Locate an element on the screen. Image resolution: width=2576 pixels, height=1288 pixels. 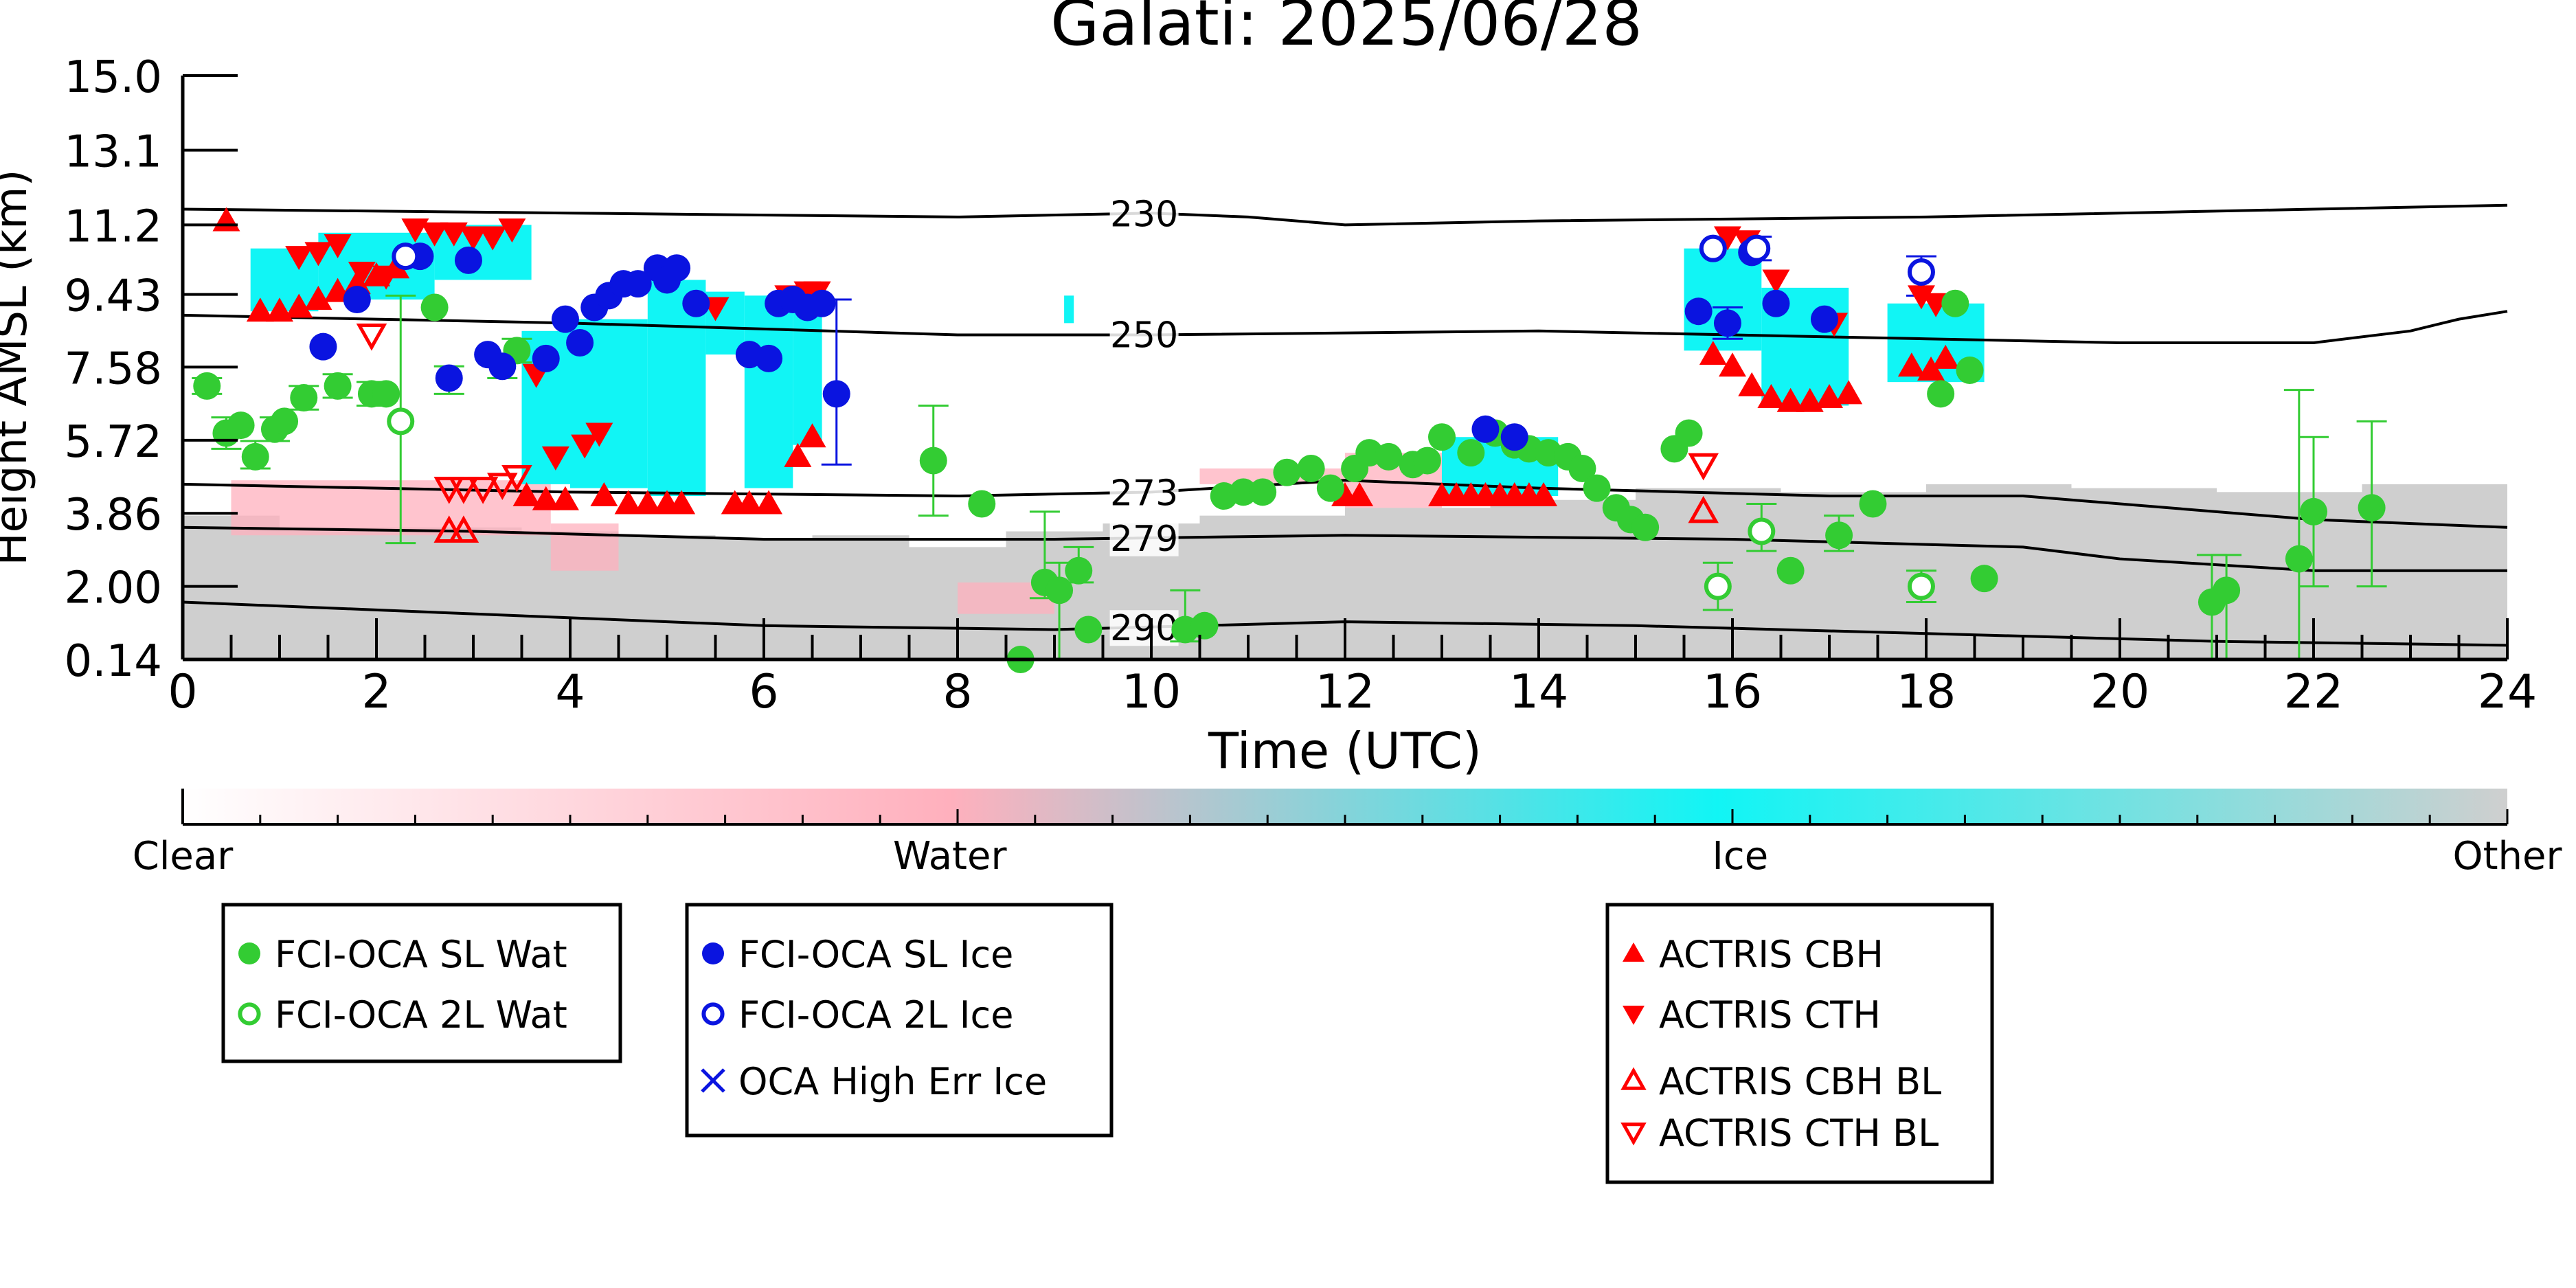
x-tick-label: 20 is located at coordinates (2120, 692).